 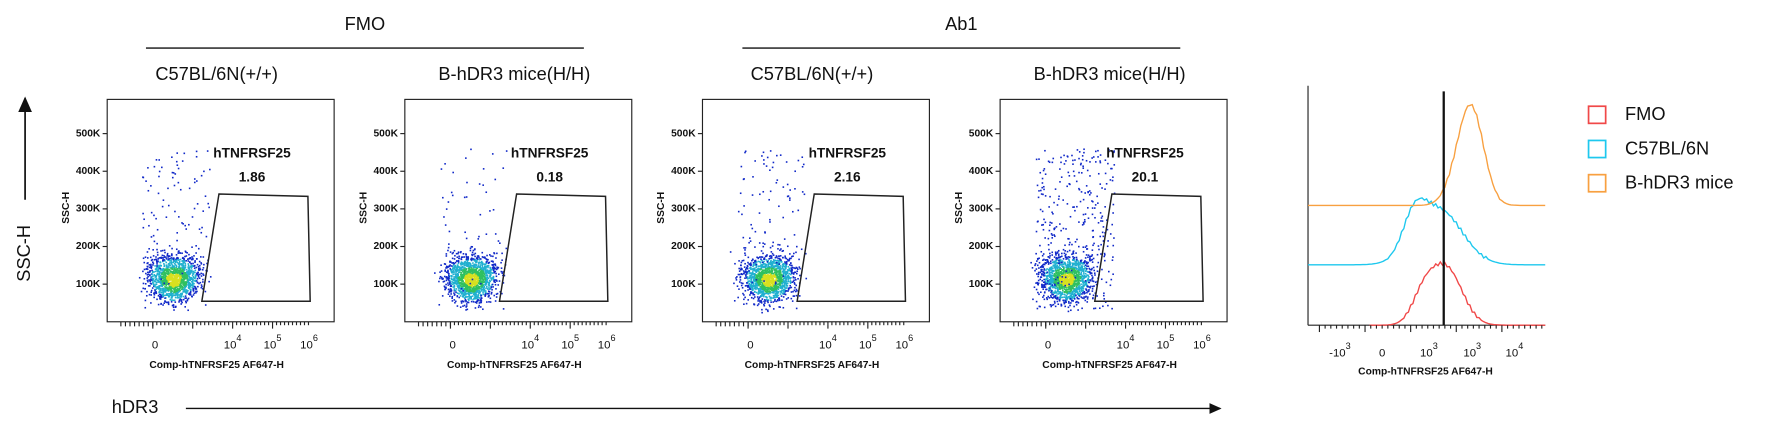 What do you see at coordinates (612, 338) in the screenshot?
I see `tick-exp: 6` at bounding box center [612, 338].